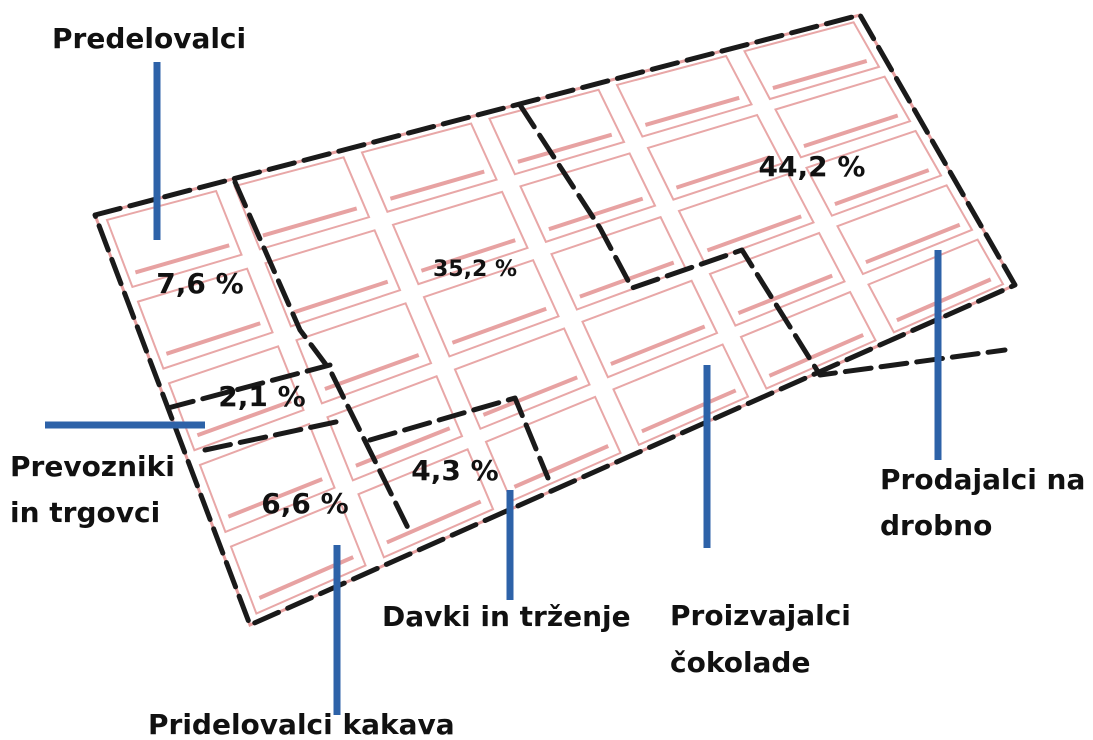  I want to click on region-share: 44,2 %, so click(812, 166).